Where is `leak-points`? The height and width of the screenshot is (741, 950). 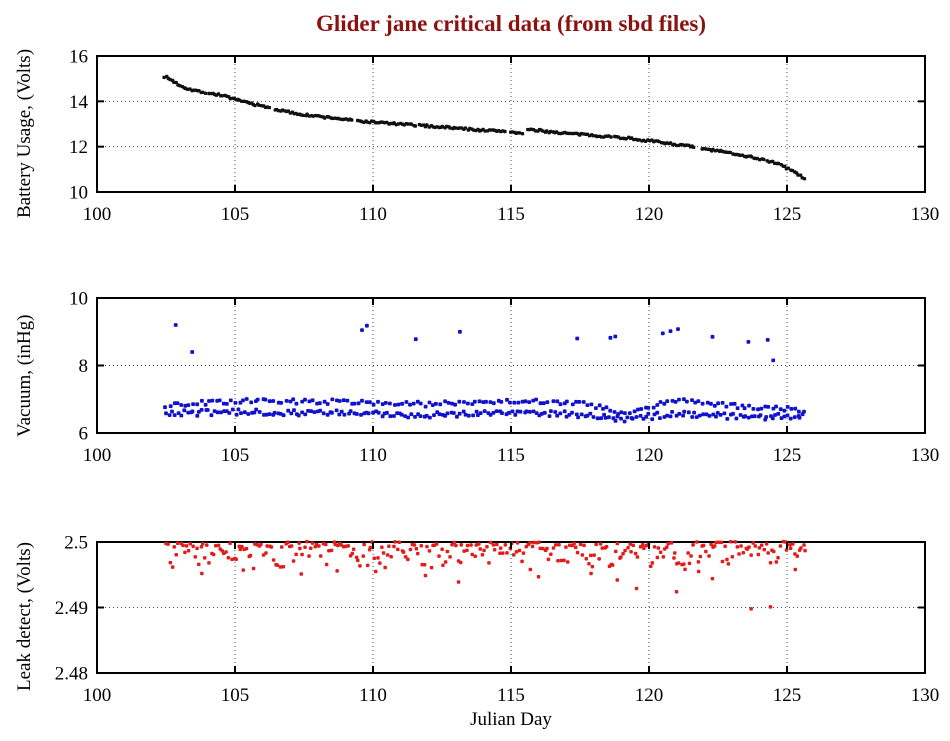
leak-points is located at coordinates (485, 575).